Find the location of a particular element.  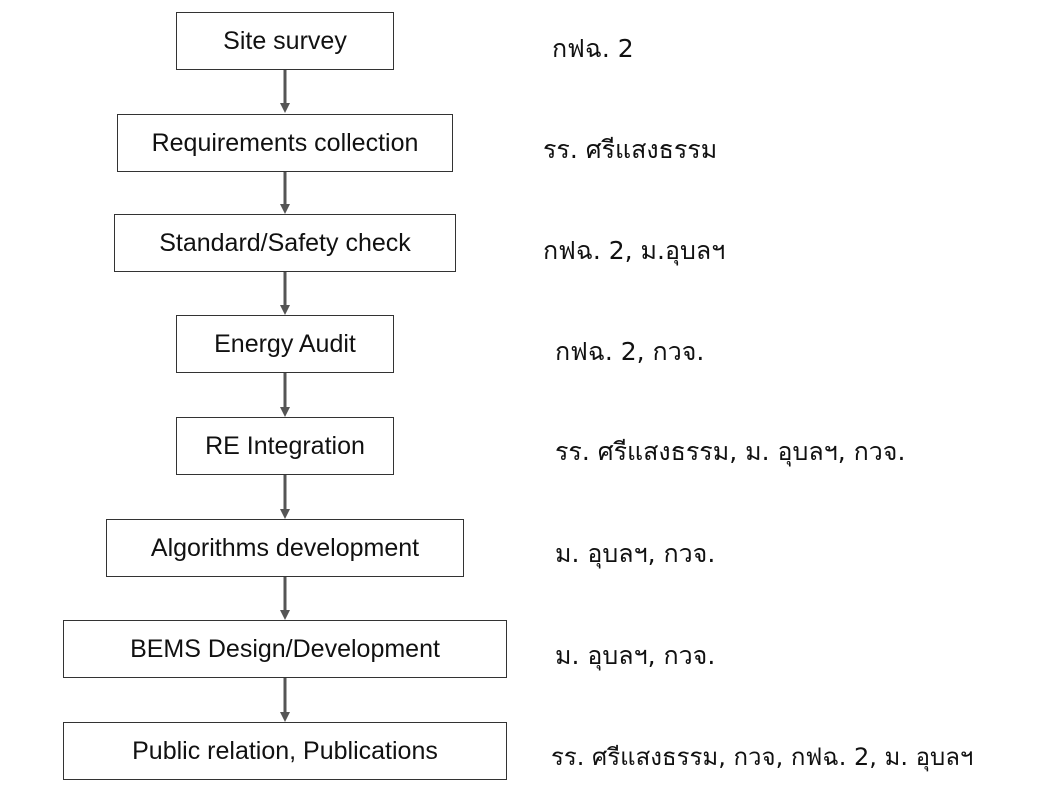

step-label: Standard/Safety check is located at coordinates (285, 242).